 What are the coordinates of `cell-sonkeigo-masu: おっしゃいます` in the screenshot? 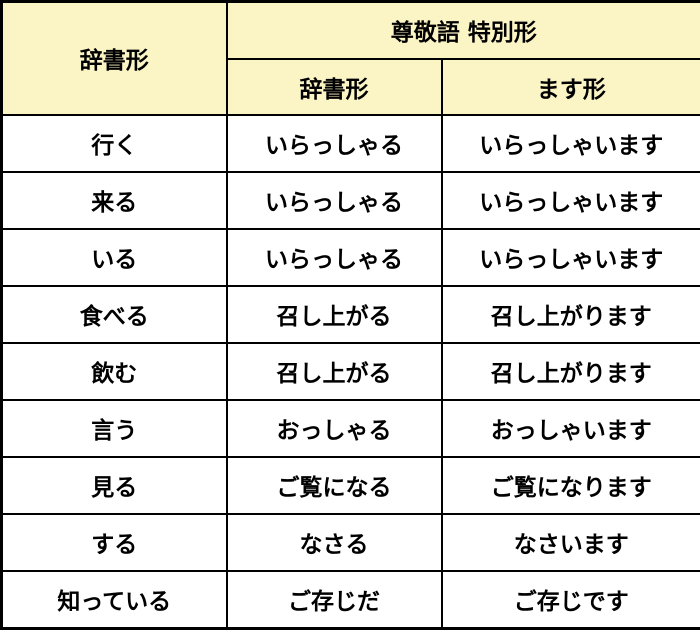 It's located at (570, 428).